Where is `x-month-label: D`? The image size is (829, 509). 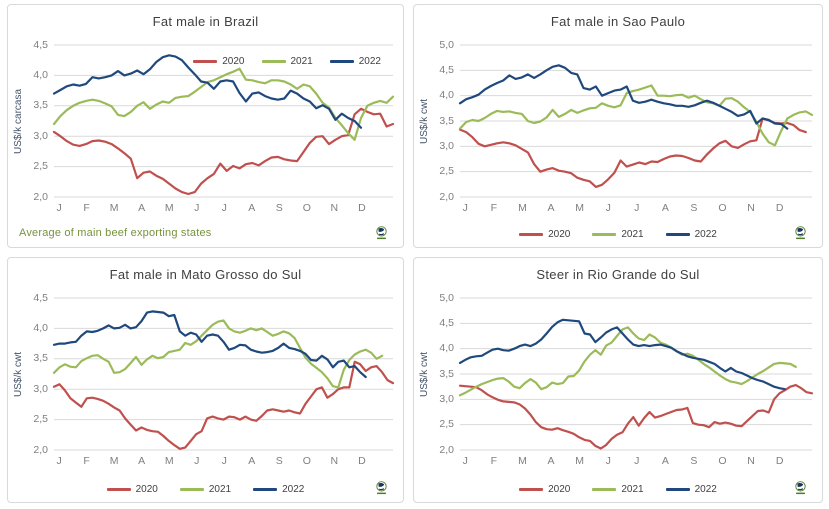 x-month-label: D is located at coordinates (779, 208).